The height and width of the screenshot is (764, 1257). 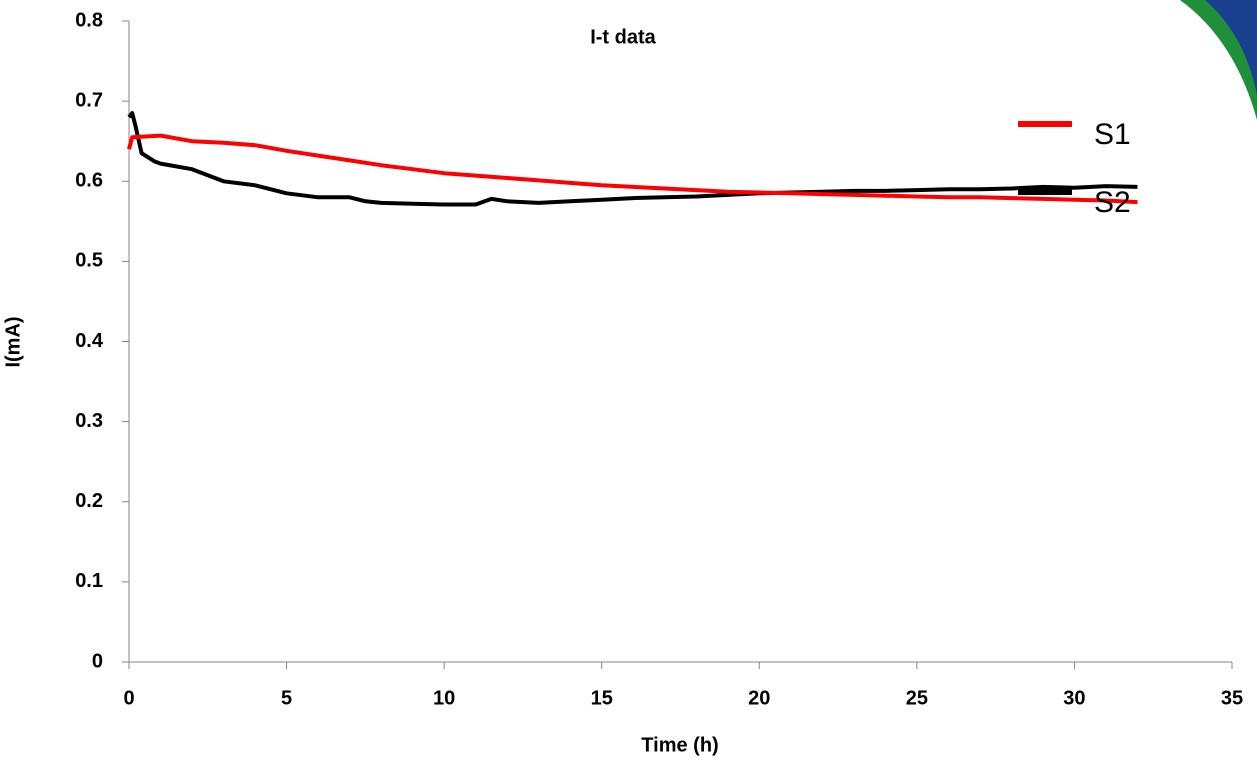 What do you see at coordinates (89, 181) in the screenshot?
I see `y-tick-label: 0.6` at bounding box center [89, 181].